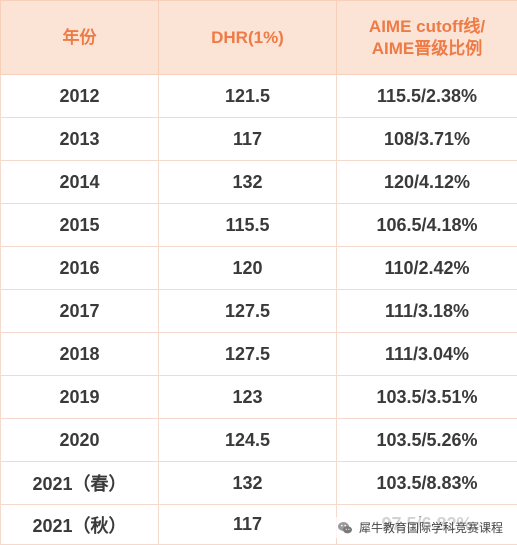  What do you see at coordinates (431, 527) in the screenshot?
I see `watermark-text: 犀牛教育国际学科竞赛课程` at bounding box center [431, 527].